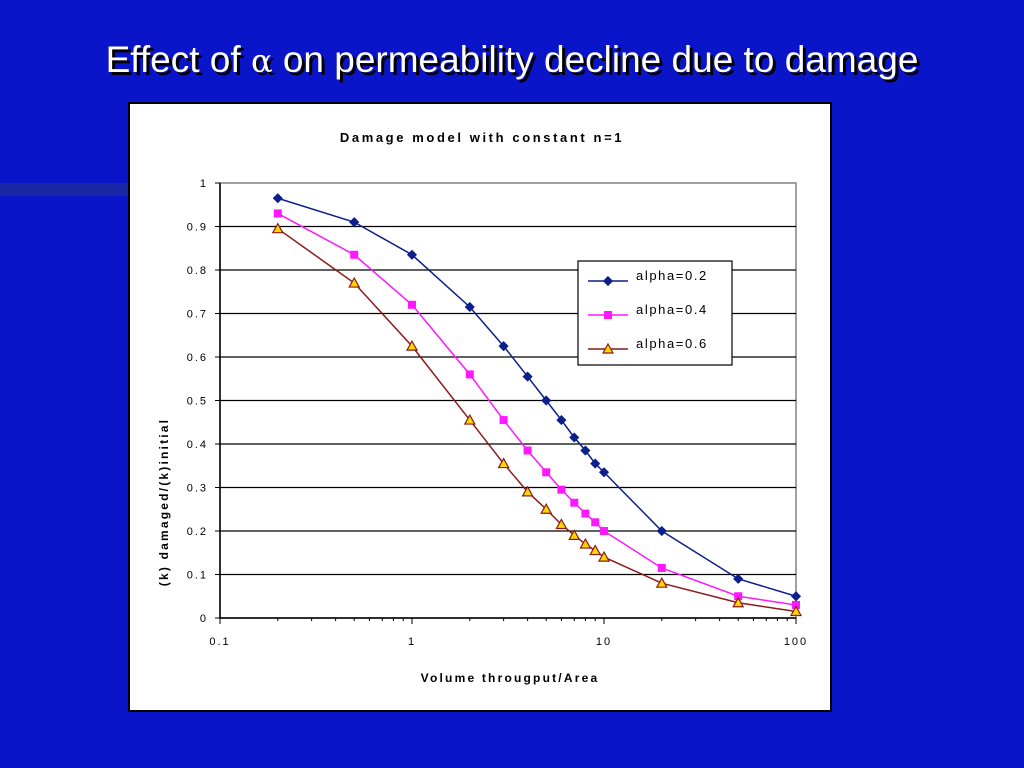  I want to click on y-tick-label: 0.5, so click(197, 402).